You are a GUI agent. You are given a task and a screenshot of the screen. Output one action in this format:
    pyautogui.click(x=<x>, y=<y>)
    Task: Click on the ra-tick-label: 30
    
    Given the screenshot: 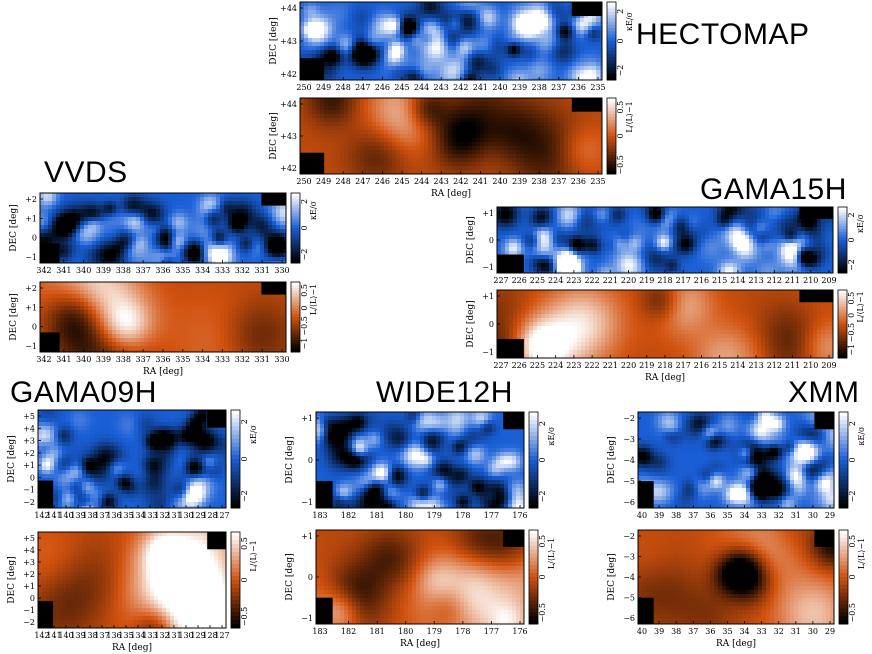 What is the action you would take?
    pyautogui.click(x=813, y=515)
    